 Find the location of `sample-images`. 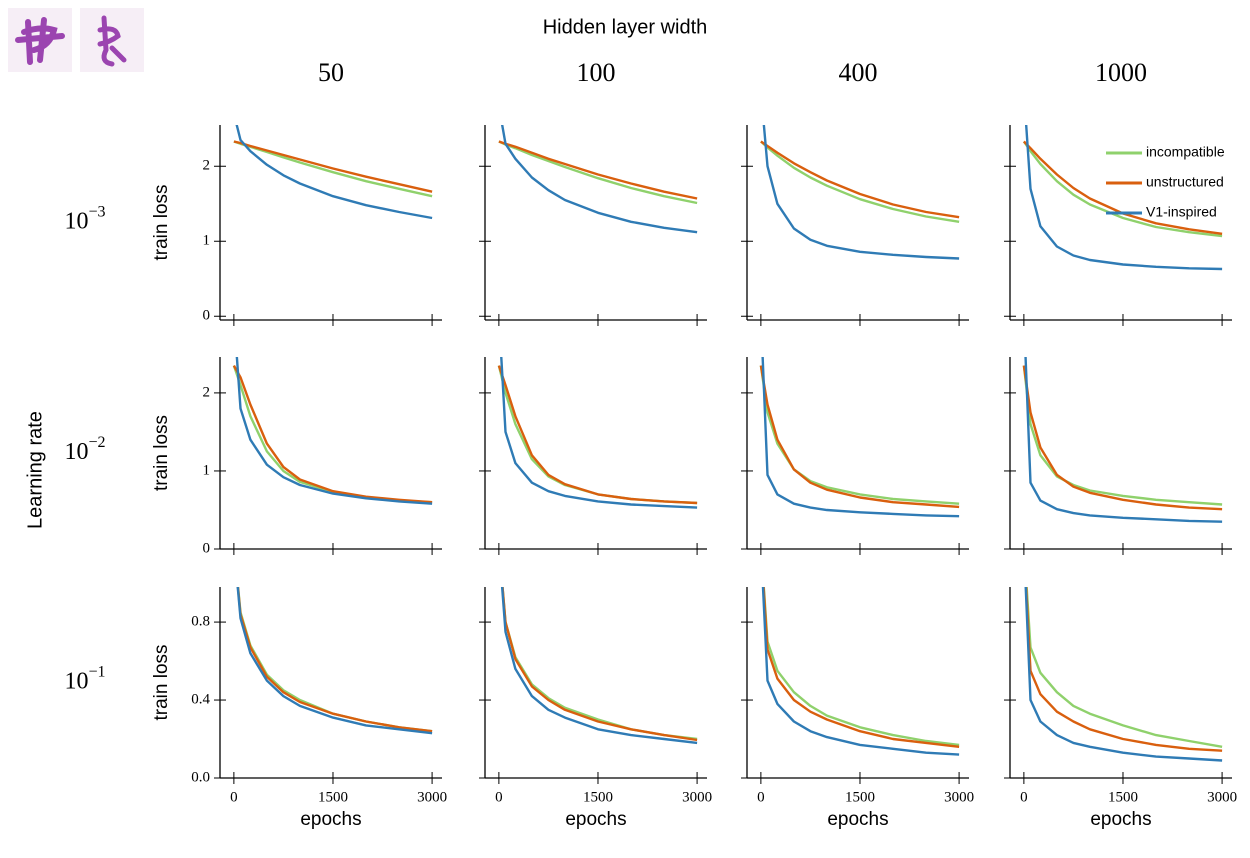

sample-images is located at coordinates (76, 40).